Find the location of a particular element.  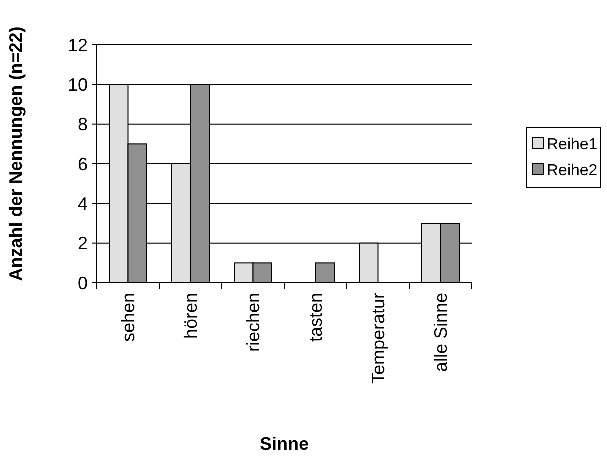

x-axis-title: Sinne is located at coordinates (285, 444).